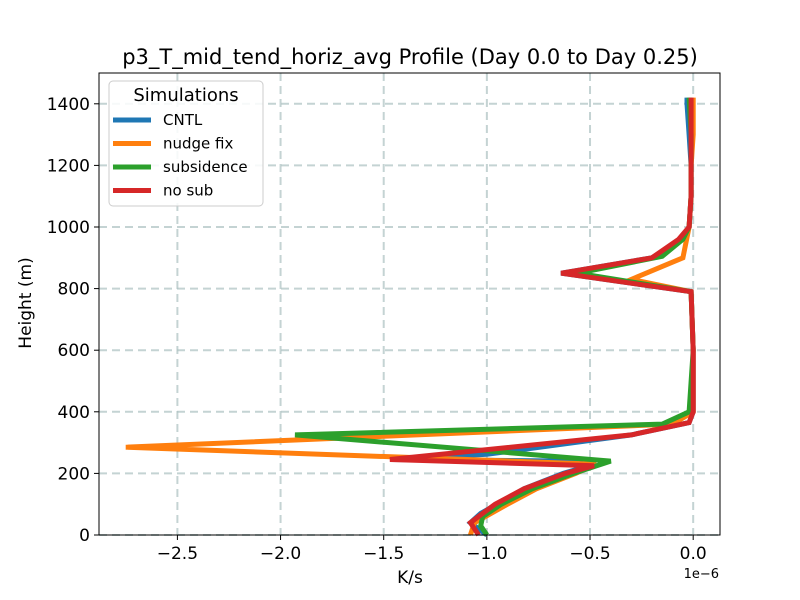 Image resolution: width=800 pixels, height=600 pixels. What do you see at coordinates (68, 105) in the screenshot?
I see `y-tick-label: 1400` at bounding box center [68, 105].